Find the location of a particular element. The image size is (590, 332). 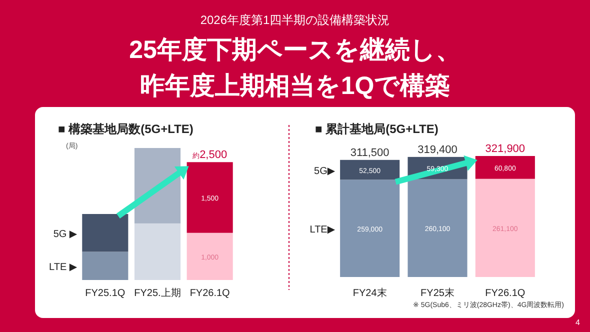

series-label: 5G▶ is located at coordinates (325, 171).